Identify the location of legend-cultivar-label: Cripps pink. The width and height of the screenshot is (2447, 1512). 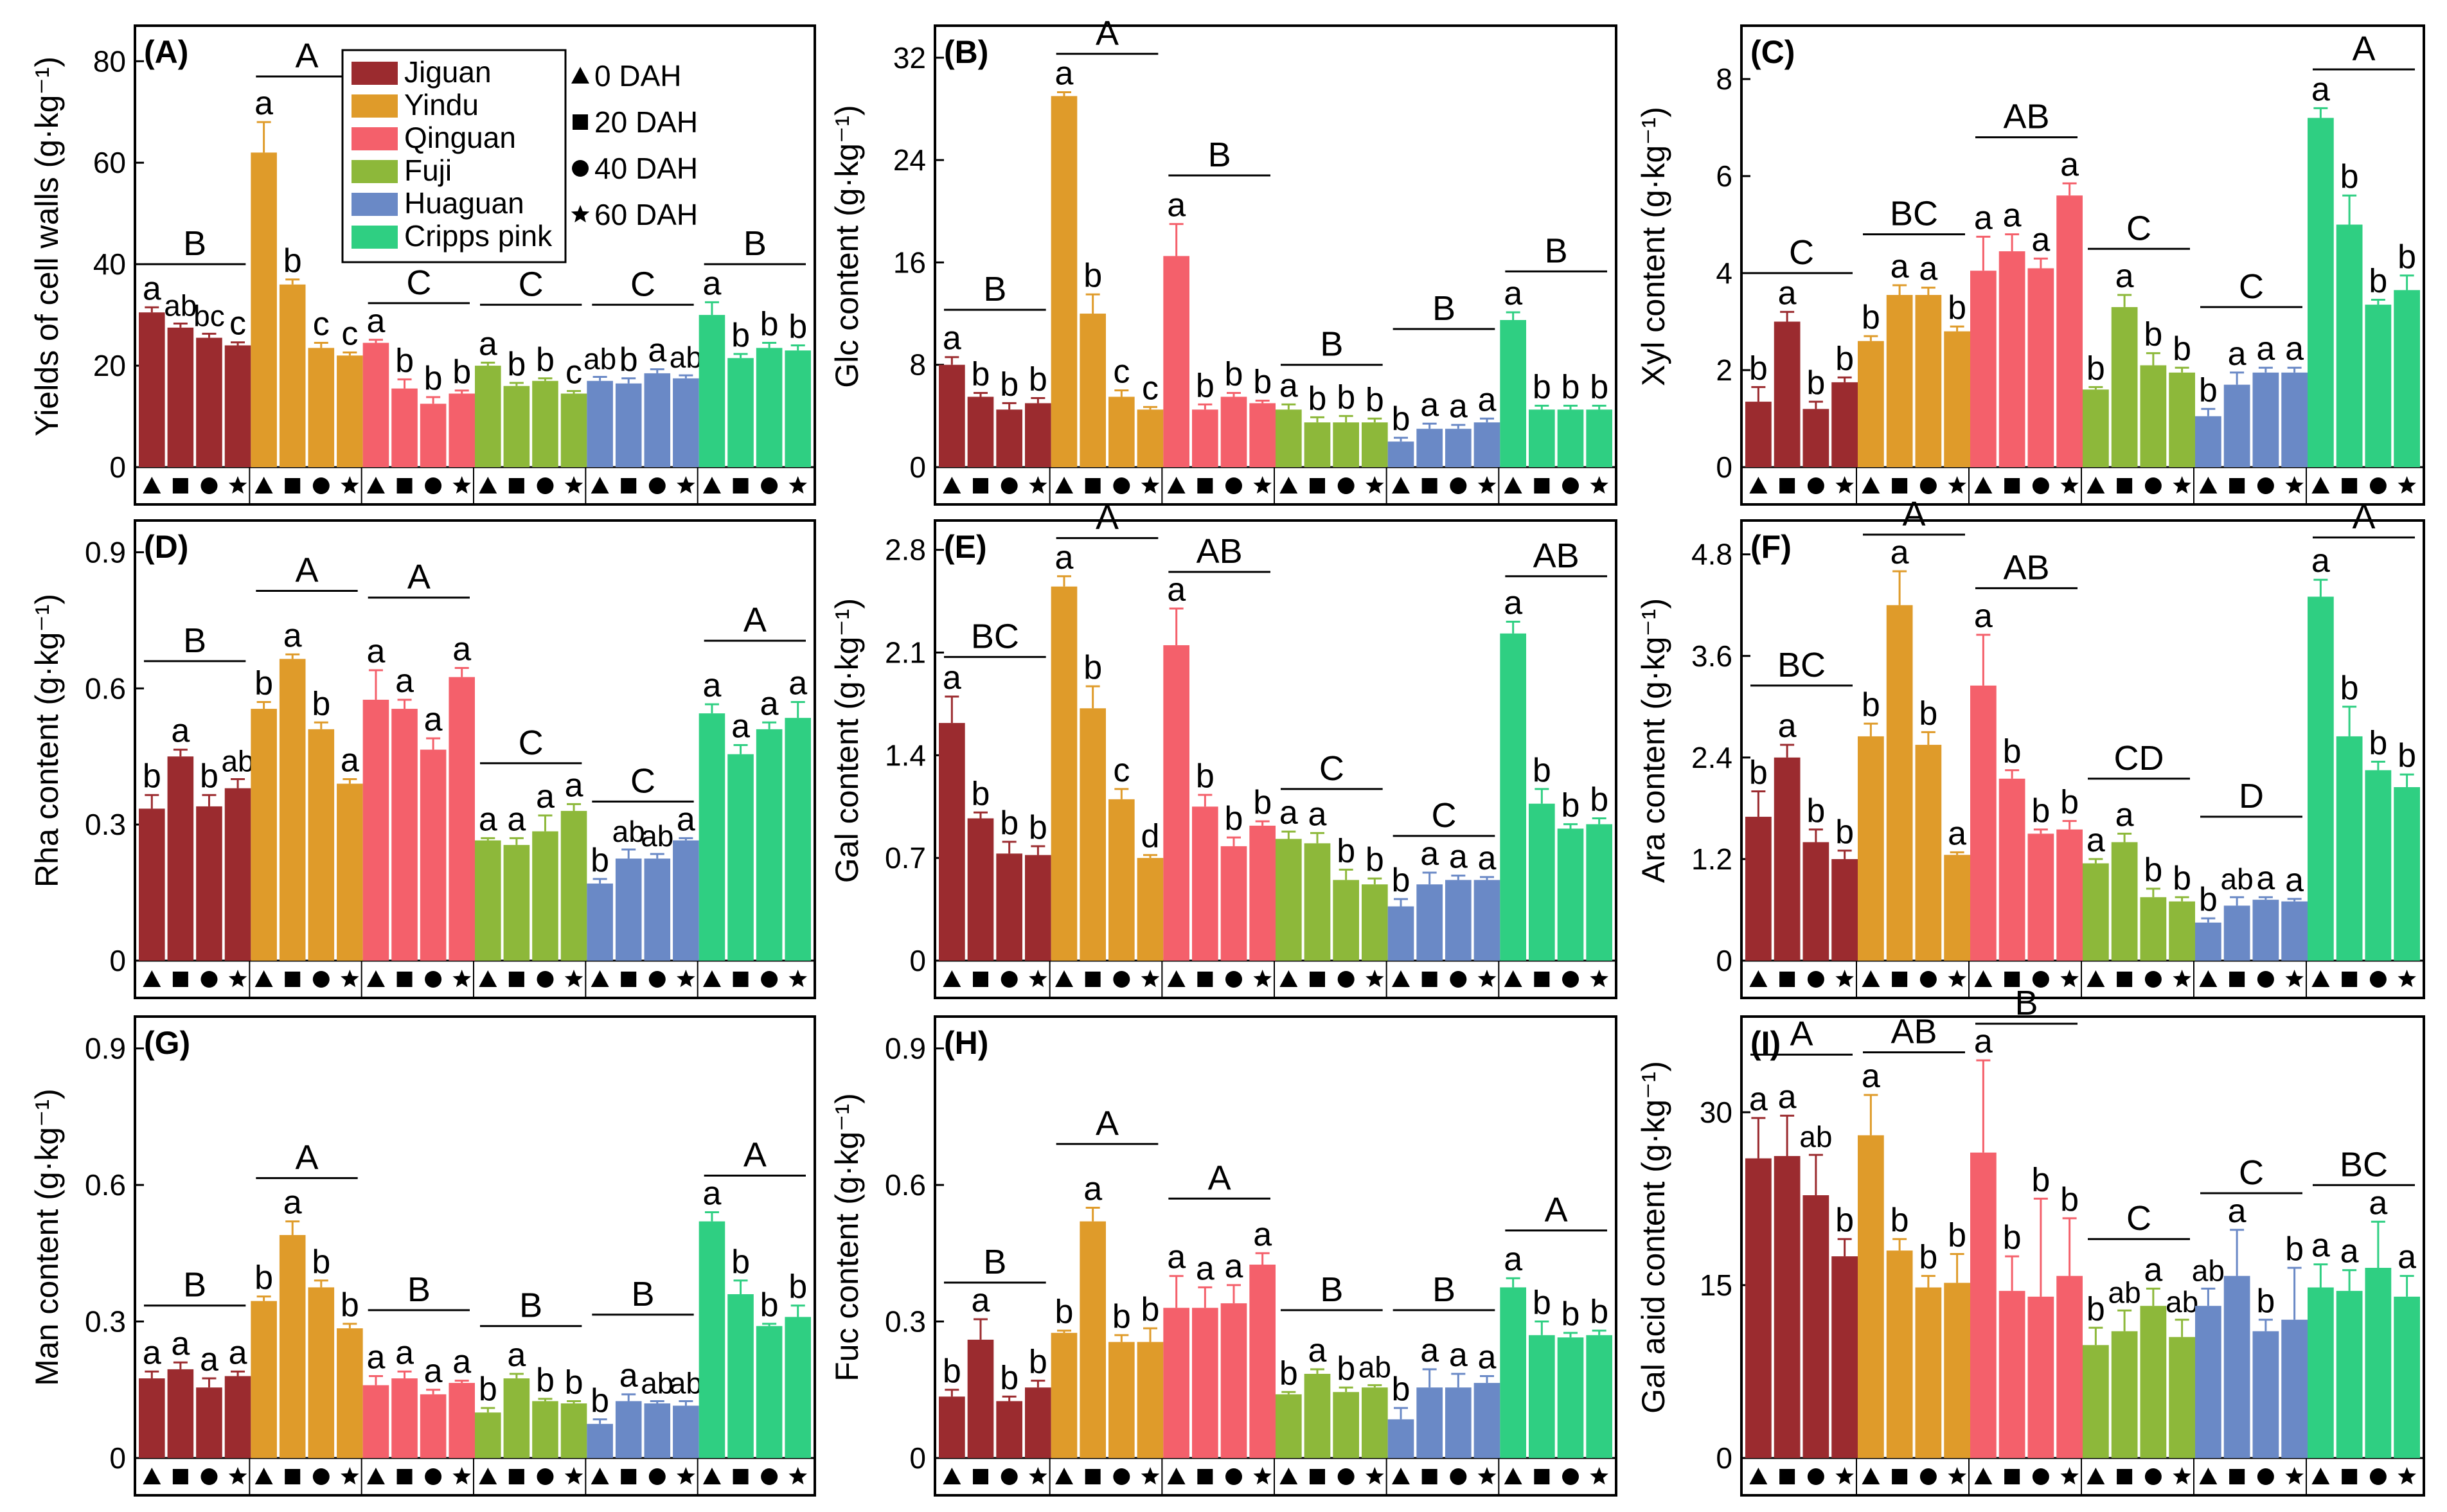
(479, 236).